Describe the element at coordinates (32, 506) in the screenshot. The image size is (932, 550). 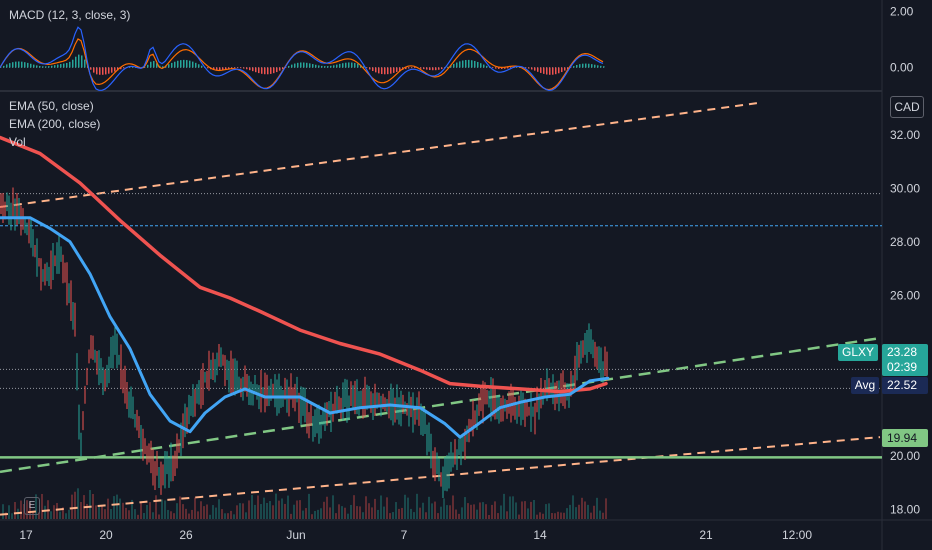
I see `events-icon: E` at that location.